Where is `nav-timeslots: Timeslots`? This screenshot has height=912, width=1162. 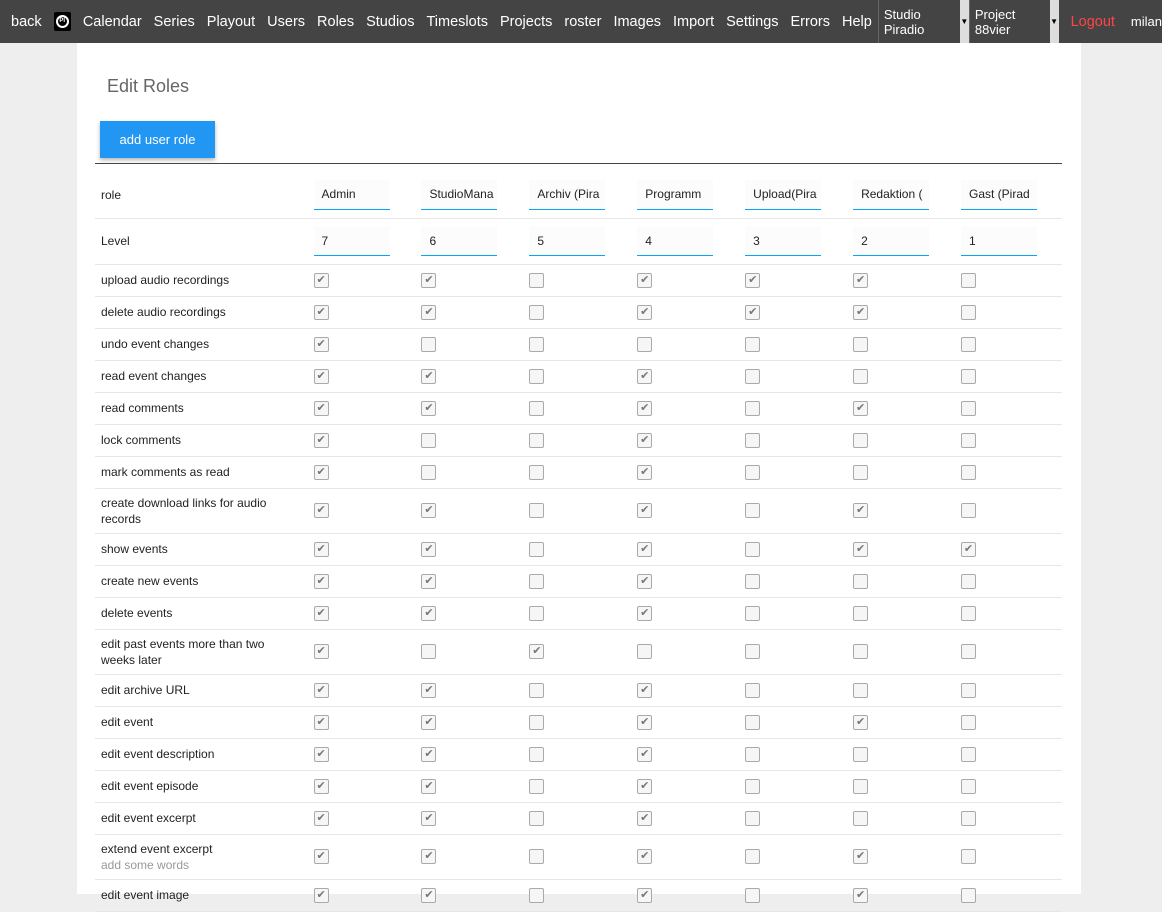
nav-timeslots: Timeslots is located at coordinates (457, 21).